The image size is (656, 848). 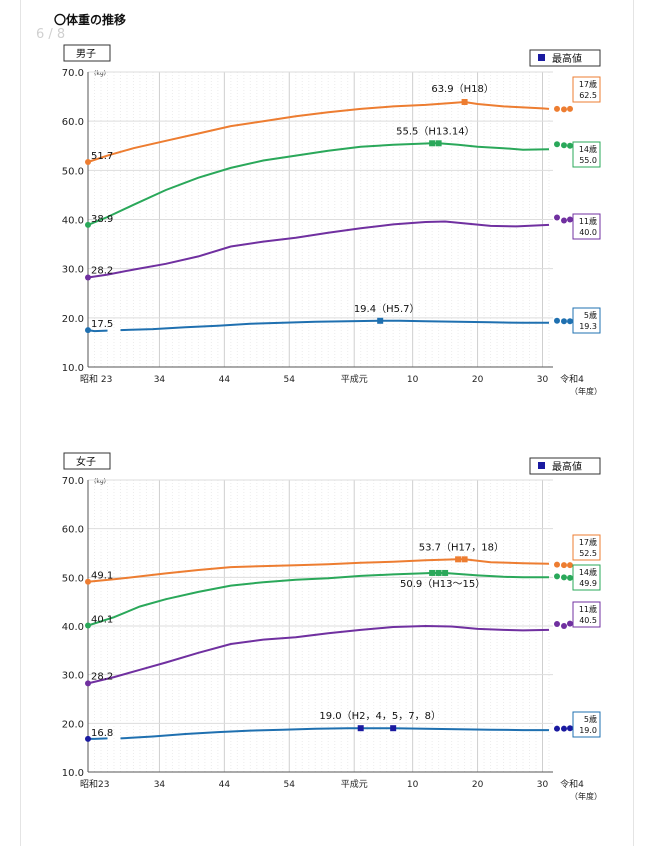 I want to click on boys-legend-frame, so click(x=565, y=58).